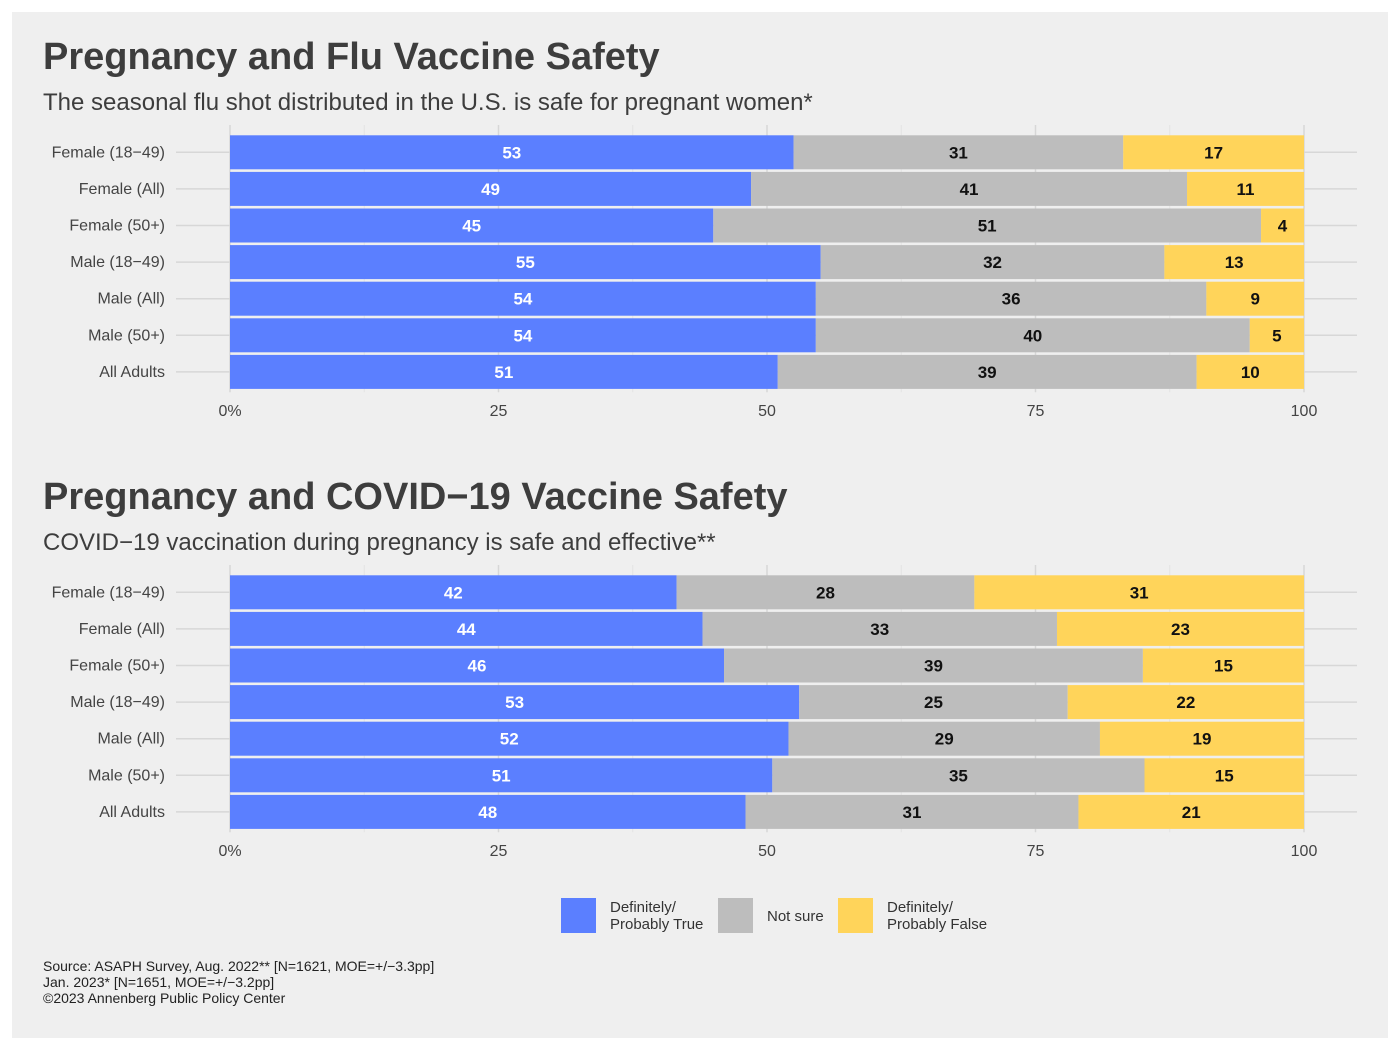 The width and height of the screenshot is (1400, 1050). What do you see at coordinates (1036, 851) in the screenshot?
I see `x-tick-label: 75` at bounding box center [1036, 851].